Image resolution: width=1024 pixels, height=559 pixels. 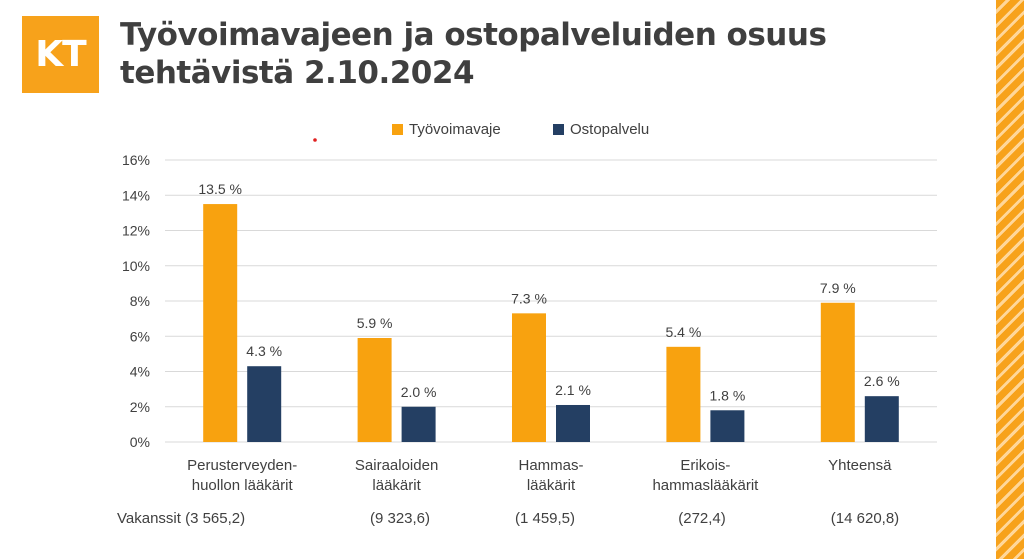 I want to click on data-label: 4.3 %, so click(x=264, y=351).